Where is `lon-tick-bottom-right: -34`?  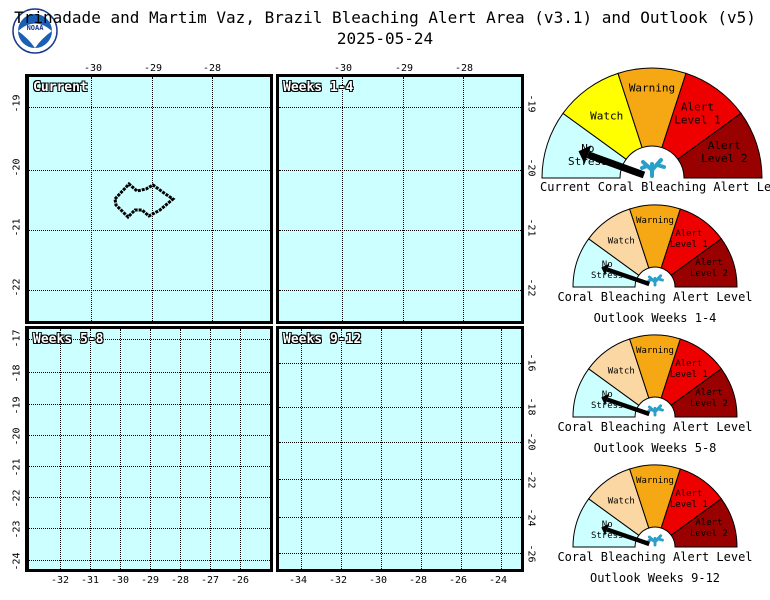
lon-tick-bottom-right: -34 is located at coordinates (298, 580).